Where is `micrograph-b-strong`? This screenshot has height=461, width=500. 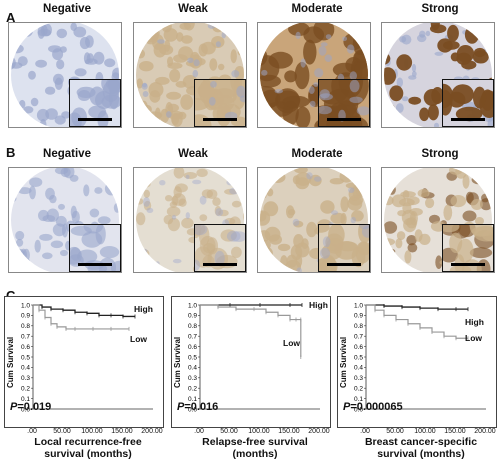
micrograph-b-strong is located at coordinates (438, 220).